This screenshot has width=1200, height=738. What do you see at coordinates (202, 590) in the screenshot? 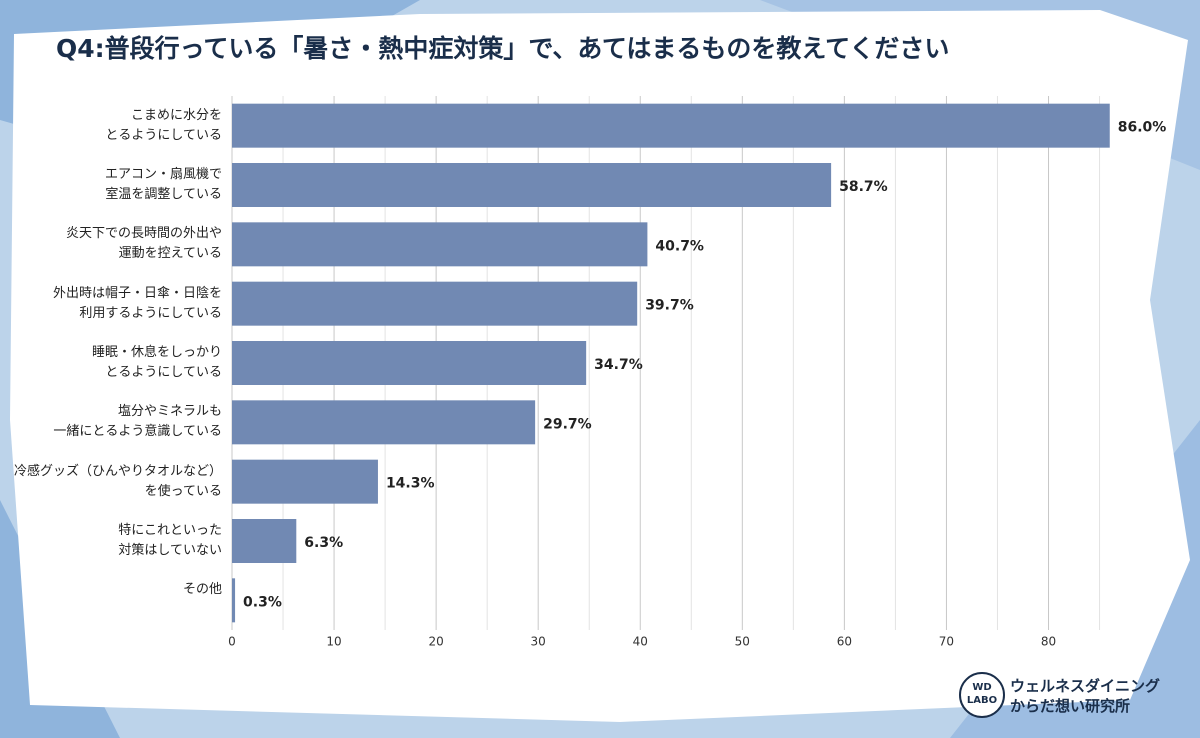
I see `category-label: その他` at bounding box center [202, 590].